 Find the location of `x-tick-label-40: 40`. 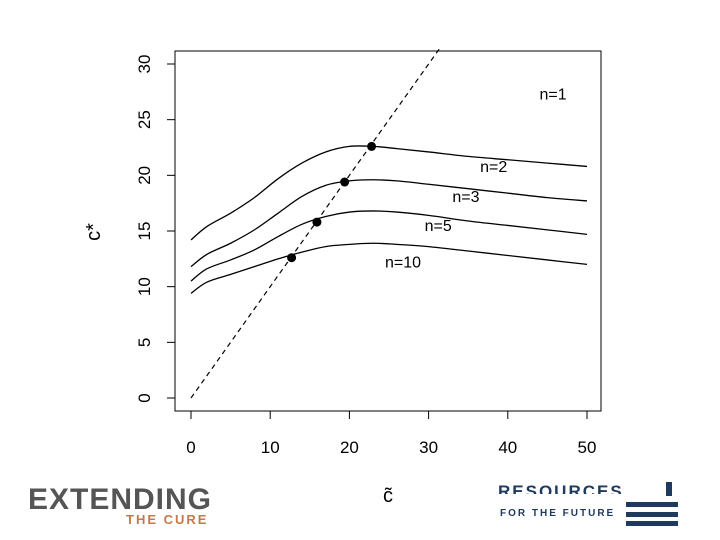

x-tick-label-40: 40 is located at coordinates (507, 447).